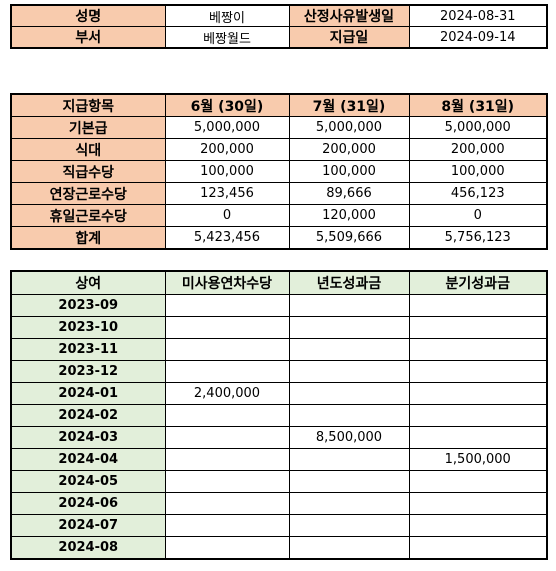 This screenshot has width=556, height=571. Describe the element at coordinates (349, 437) in the screenshot. I see `bonus-cell: 8,500,000` at that location.